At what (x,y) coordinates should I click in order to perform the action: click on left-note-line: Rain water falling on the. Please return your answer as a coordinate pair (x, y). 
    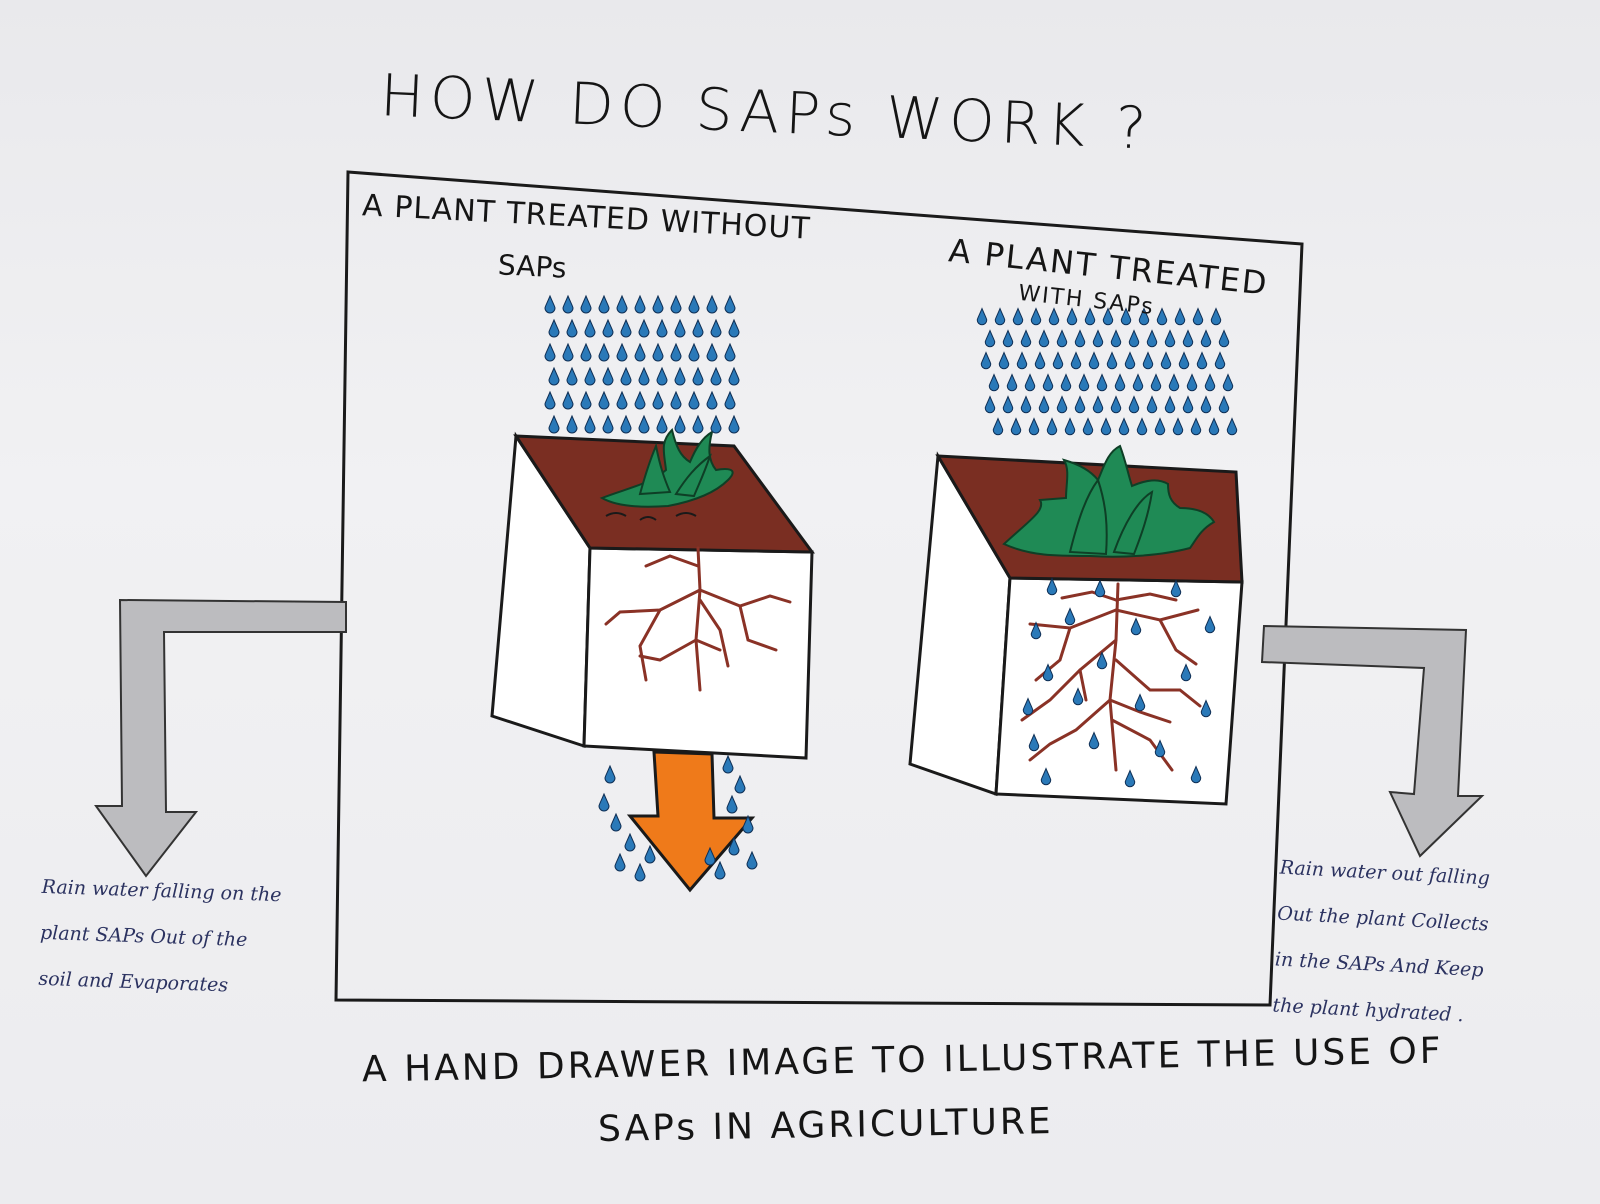
    Looking at the image, I should click on (161, 891).